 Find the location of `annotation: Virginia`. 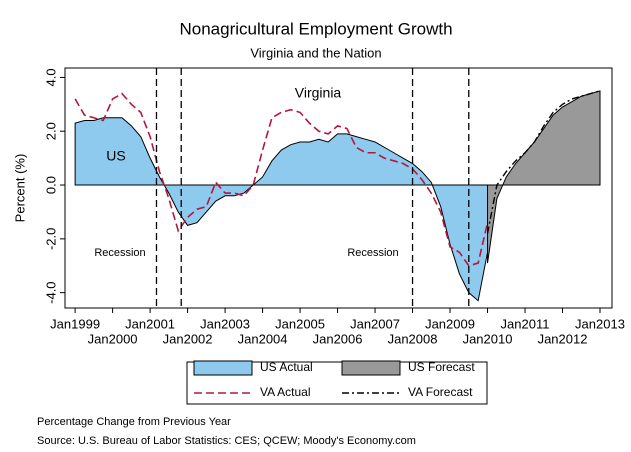

annotation: Virginia is located at coordinates (318, 93).